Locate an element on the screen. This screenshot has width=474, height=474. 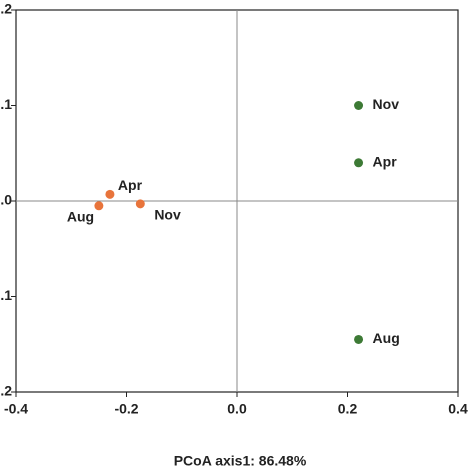
x-tick-label: 0.0 is located at coordinates (237, 409).